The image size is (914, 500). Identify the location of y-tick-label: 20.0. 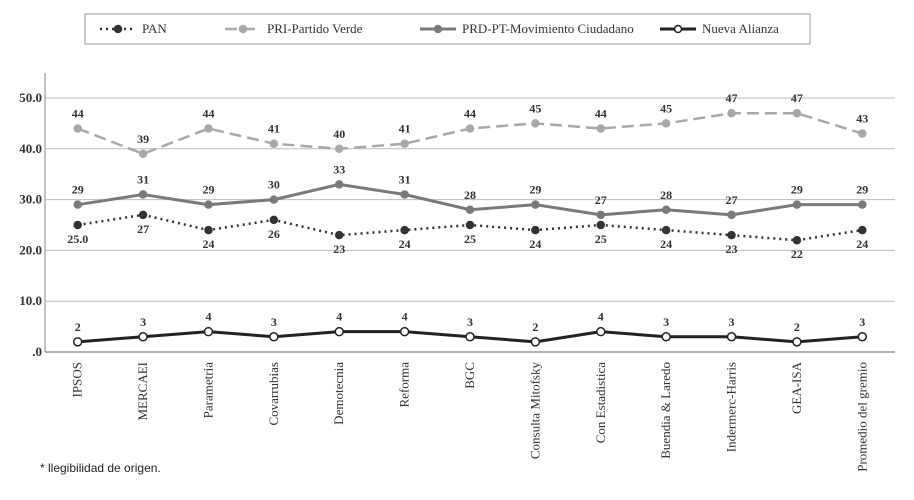
(30, 249).